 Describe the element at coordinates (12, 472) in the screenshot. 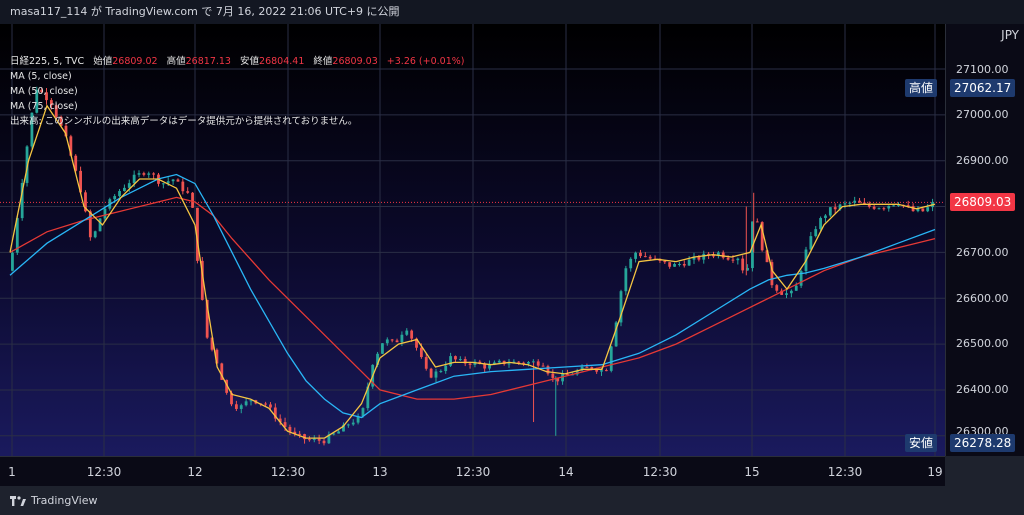

I see `x-tick: 1` at that location.